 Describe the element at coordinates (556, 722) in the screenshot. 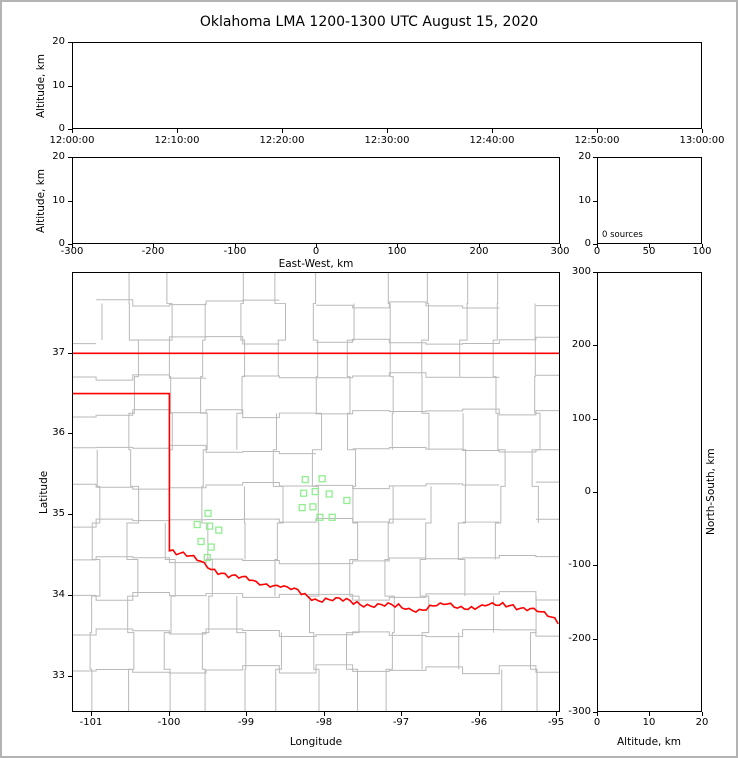

I see `tick-label: -95` at that location.